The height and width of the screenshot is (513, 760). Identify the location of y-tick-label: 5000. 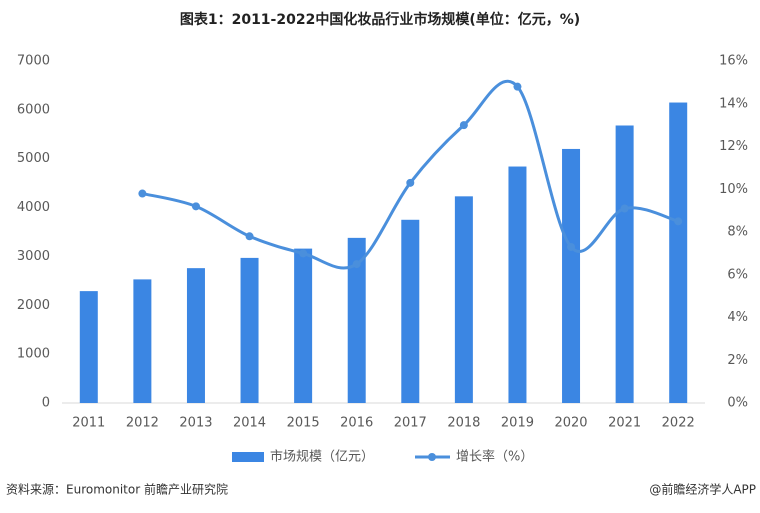
(33, 158).